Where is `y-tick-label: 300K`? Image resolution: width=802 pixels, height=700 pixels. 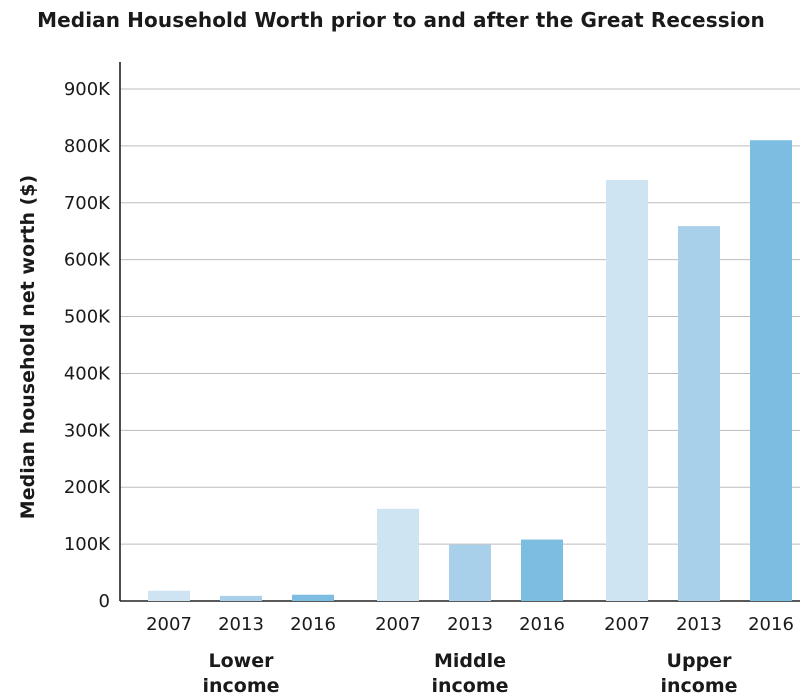
y-tick-label: 300K is located at coordinates (87, 430).